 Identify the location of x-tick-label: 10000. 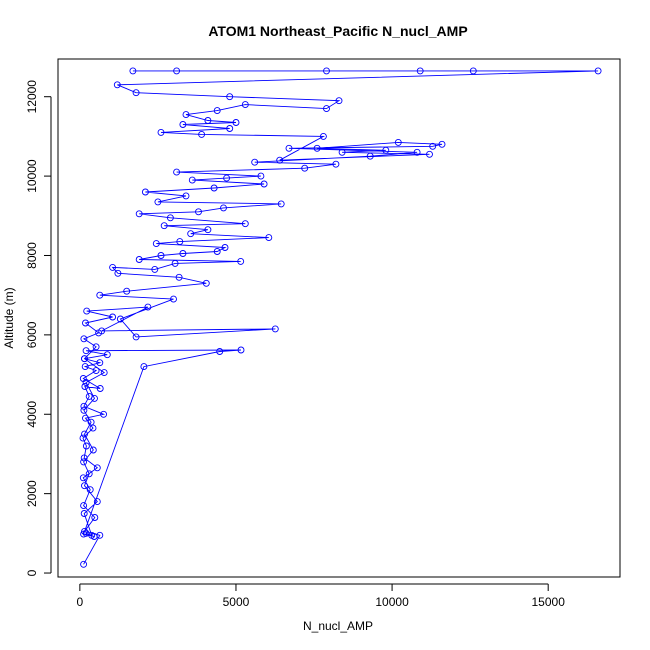
(392, 602).